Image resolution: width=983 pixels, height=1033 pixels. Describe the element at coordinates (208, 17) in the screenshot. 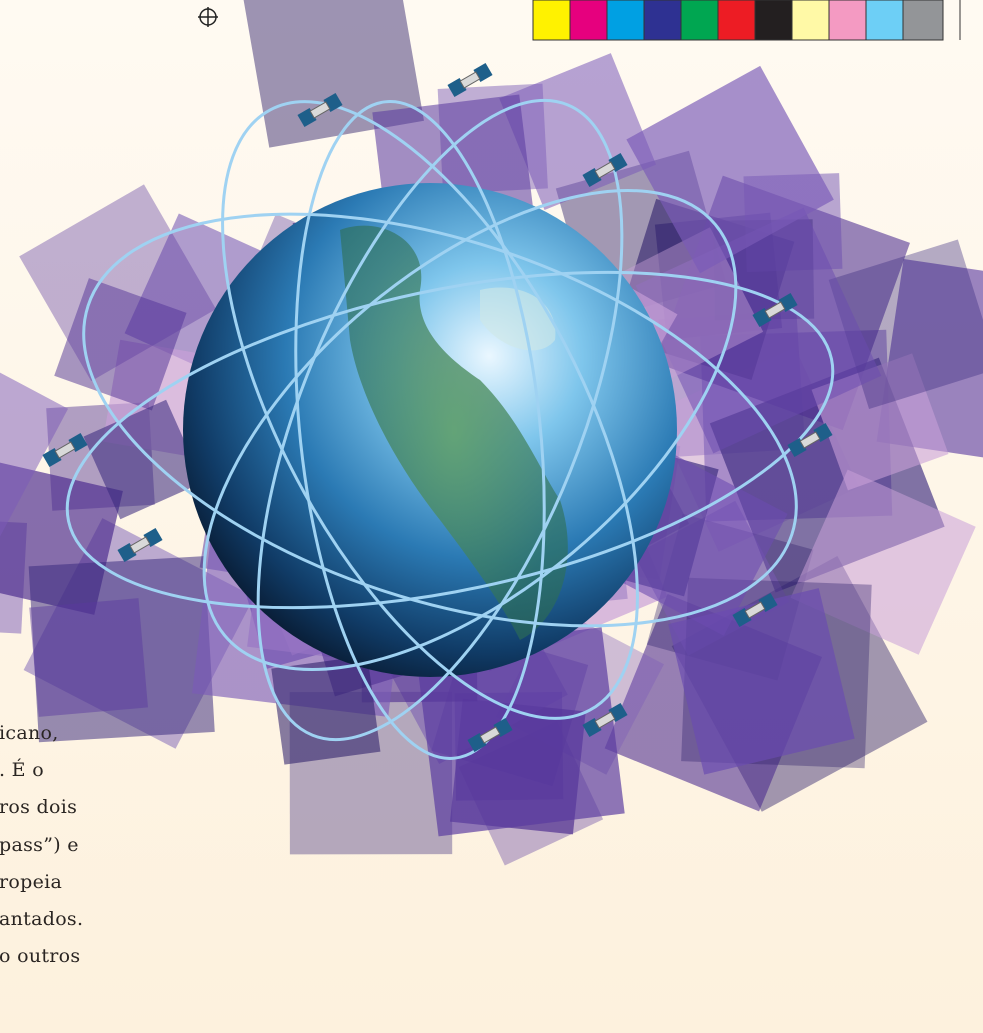

I see `registration-mark` at that location.